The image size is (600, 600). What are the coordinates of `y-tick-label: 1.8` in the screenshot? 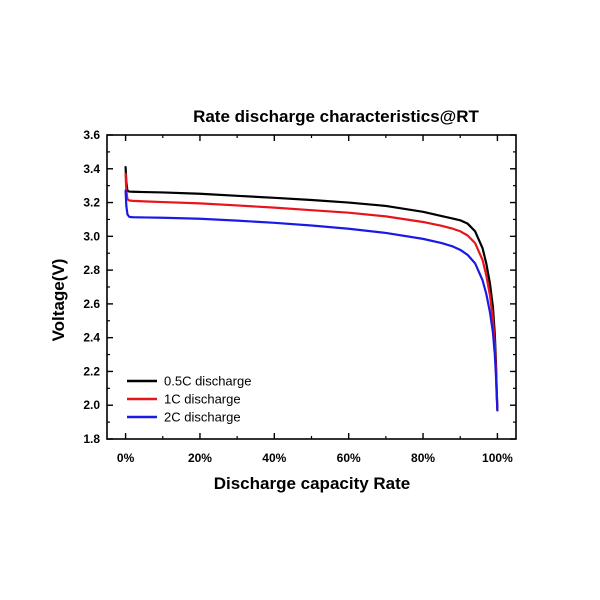 It's located at (91, 439).